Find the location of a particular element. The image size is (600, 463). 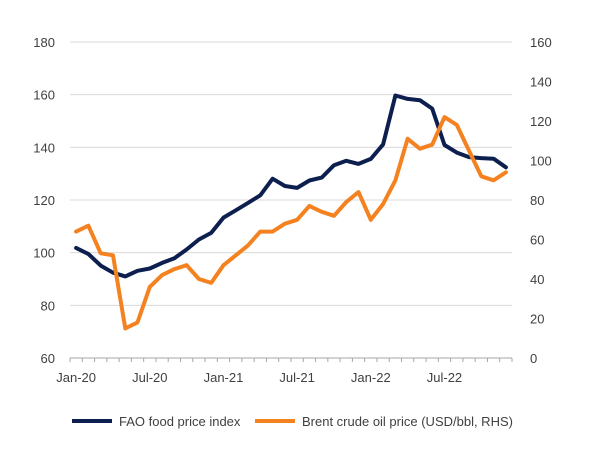

y-left-tick-label: 80 is located at coordinates (48, 305).